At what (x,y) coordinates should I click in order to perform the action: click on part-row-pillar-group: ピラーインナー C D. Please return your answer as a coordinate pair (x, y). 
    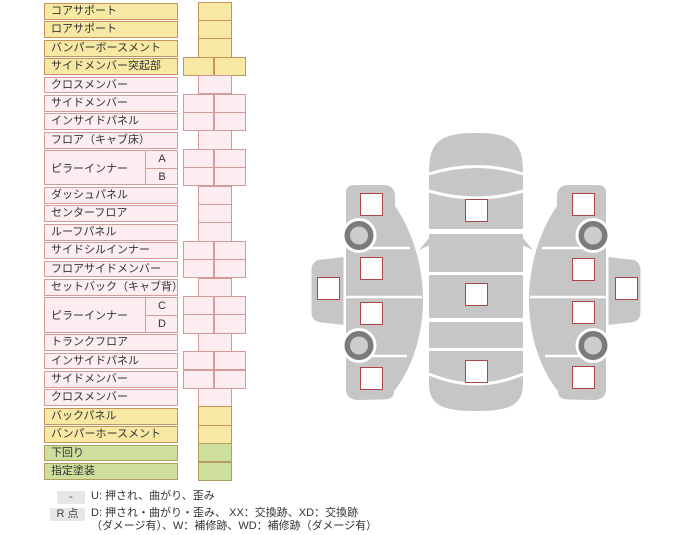
    Looking at the image, I should click on (111, 315).